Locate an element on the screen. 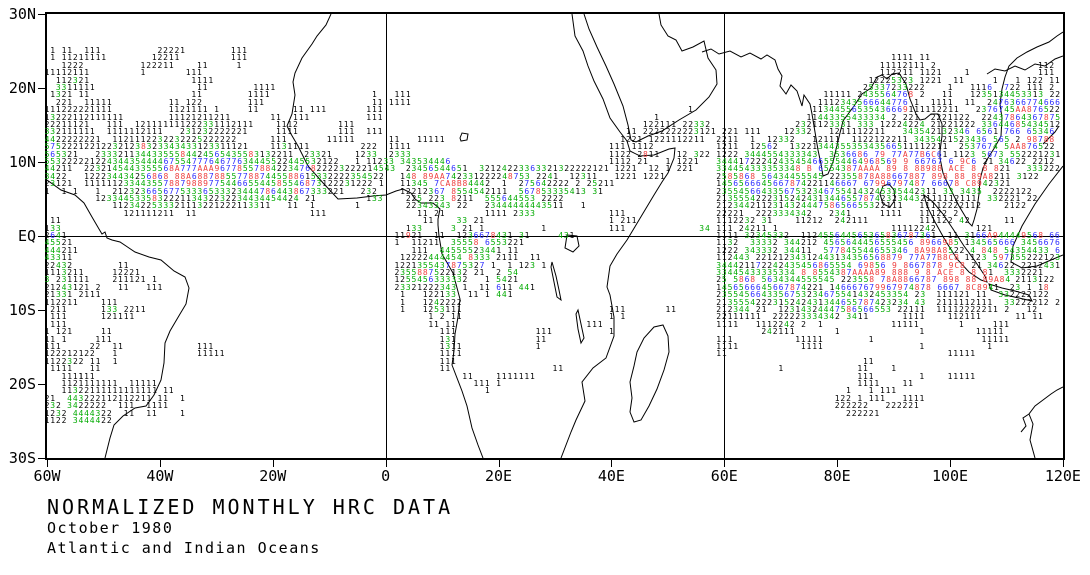 The height and width of the screenshot is (575, 1090). hrc-row-9: 12 1 is located at coordinates (660, 169).